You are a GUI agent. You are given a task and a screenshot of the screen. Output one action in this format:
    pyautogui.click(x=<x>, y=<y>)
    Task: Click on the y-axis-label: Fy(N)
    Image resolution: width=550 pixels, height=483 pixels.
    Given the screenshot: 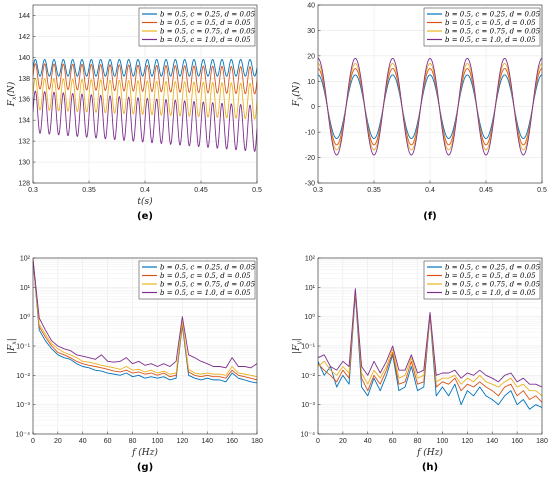 What is the action you would take?
    pyautogui.click(x=297, y=94)
    